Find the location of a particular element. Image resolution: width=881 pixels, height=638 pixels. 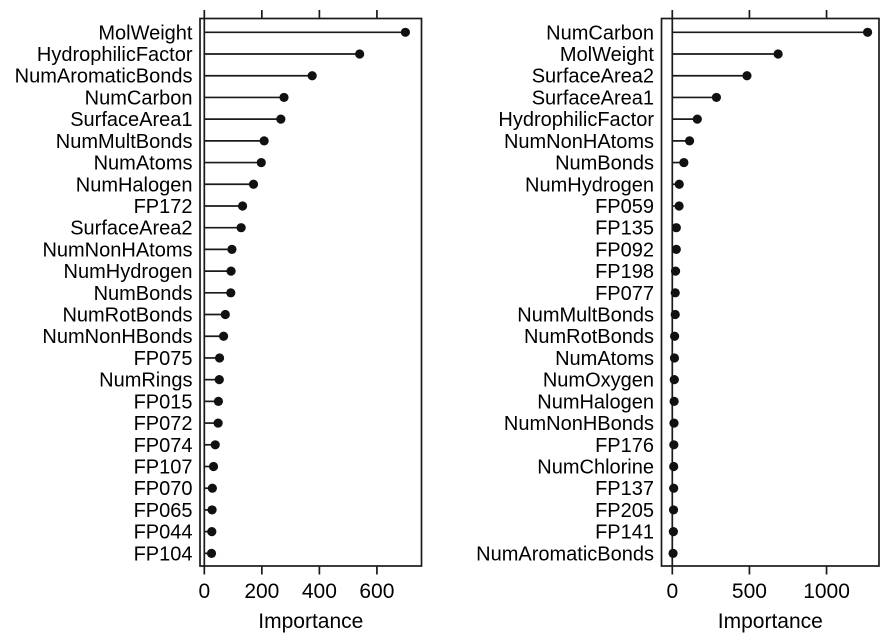

category-label: NumNonHBonds is located at coordinates (117, 337).